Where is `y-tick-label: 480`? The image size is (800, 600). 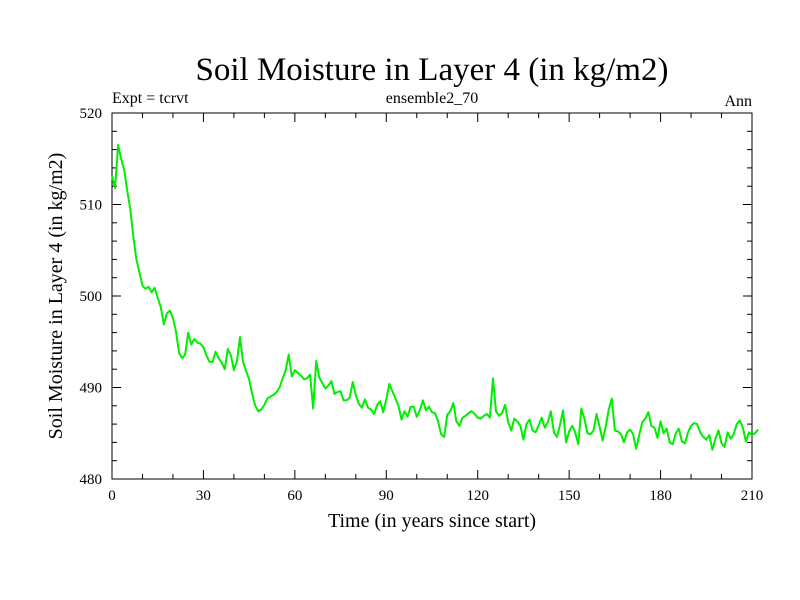
y-tick-label: 480 is located at coordinates (91, 480).